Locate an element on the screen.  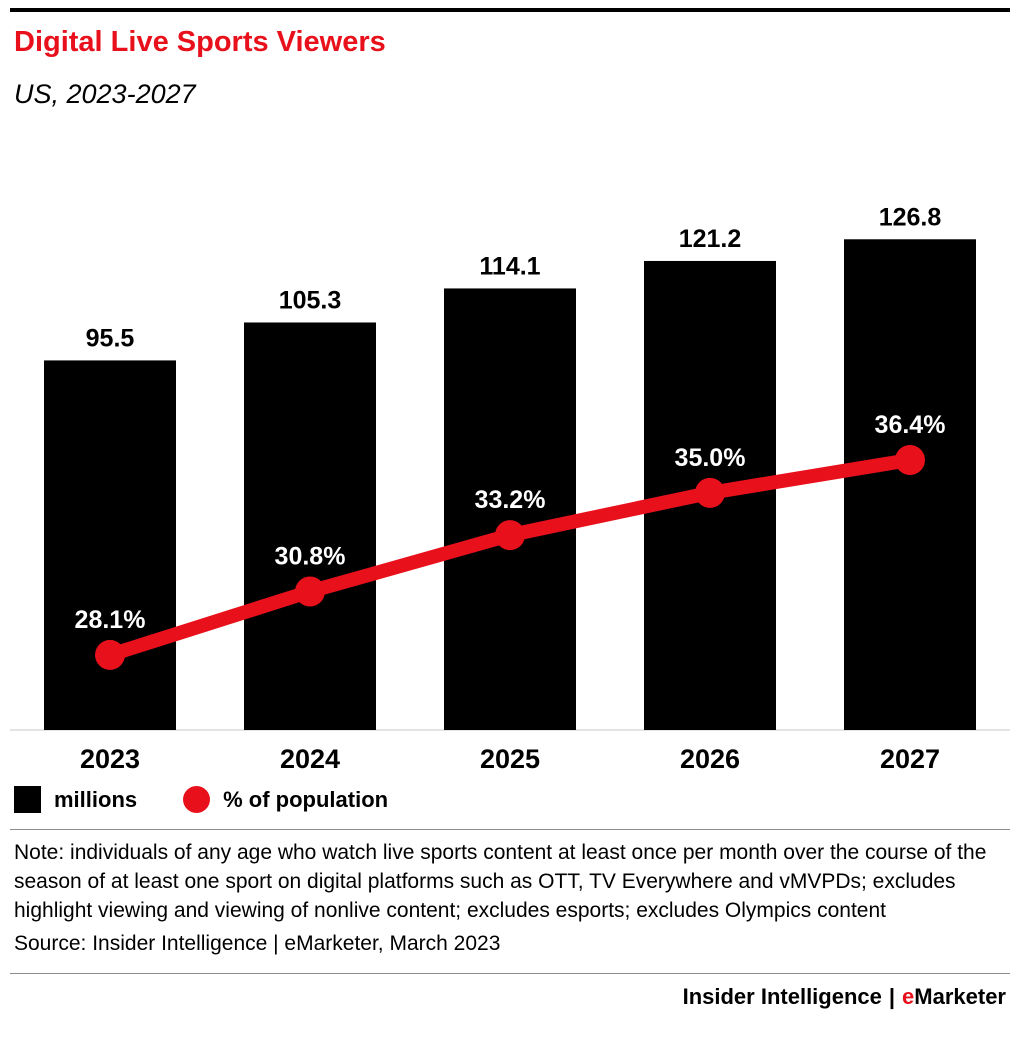
brand-footer: Insider Intelligence | eMarketer is located at coordinates (510, 997).